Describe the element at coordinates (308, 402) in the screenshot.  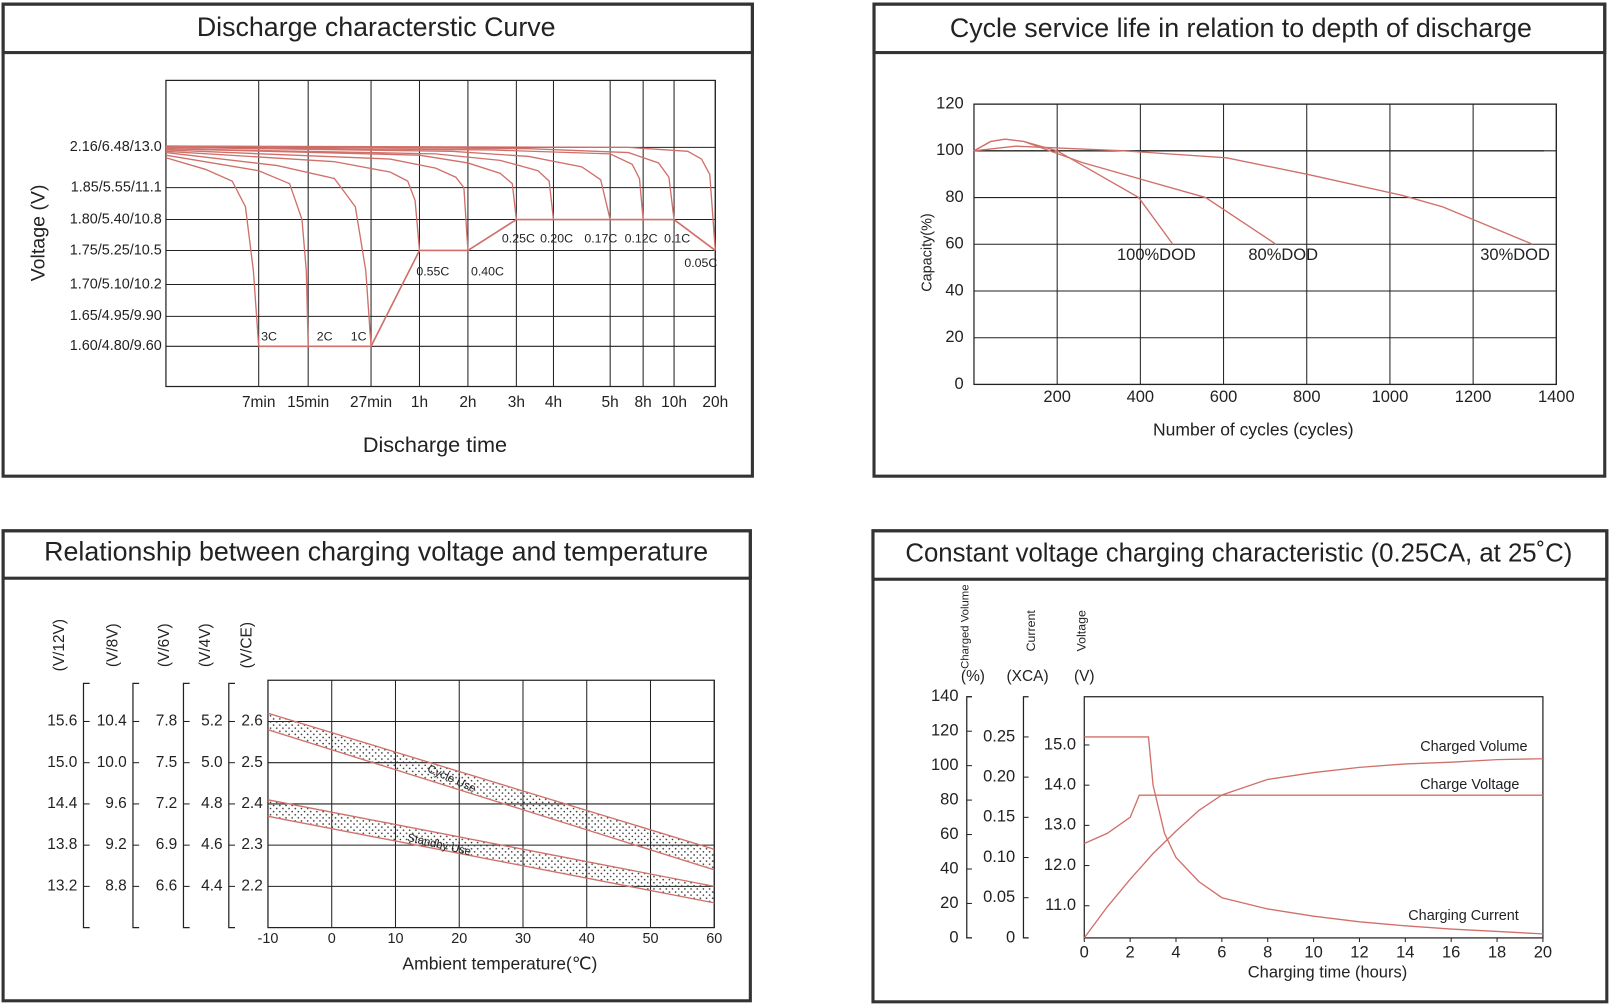
I see `x-tick-label: 15min` at that location.